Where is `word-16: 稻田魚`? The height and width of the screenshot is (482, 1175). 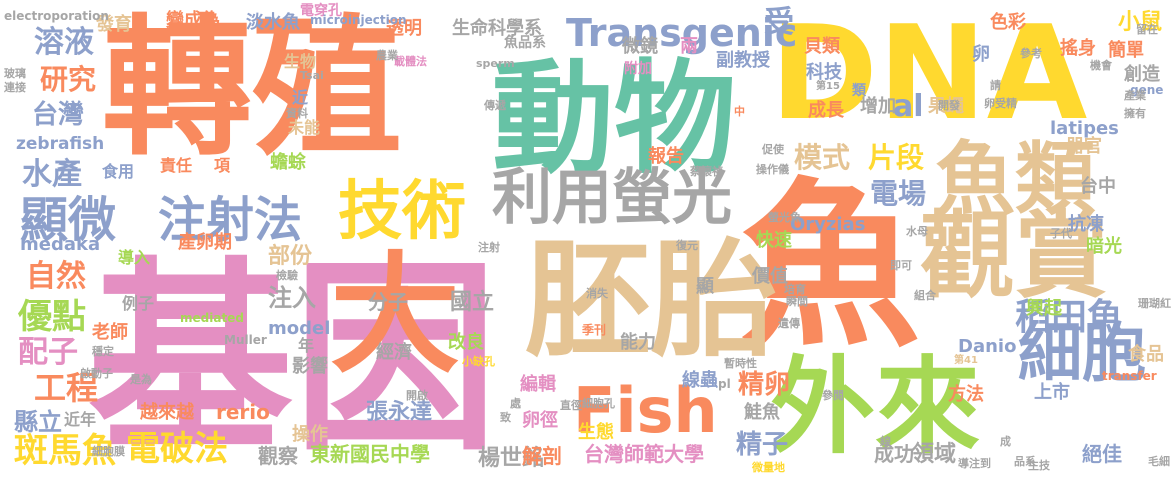 word-16: 稻田魚 is located at coordinates (1069, 317).